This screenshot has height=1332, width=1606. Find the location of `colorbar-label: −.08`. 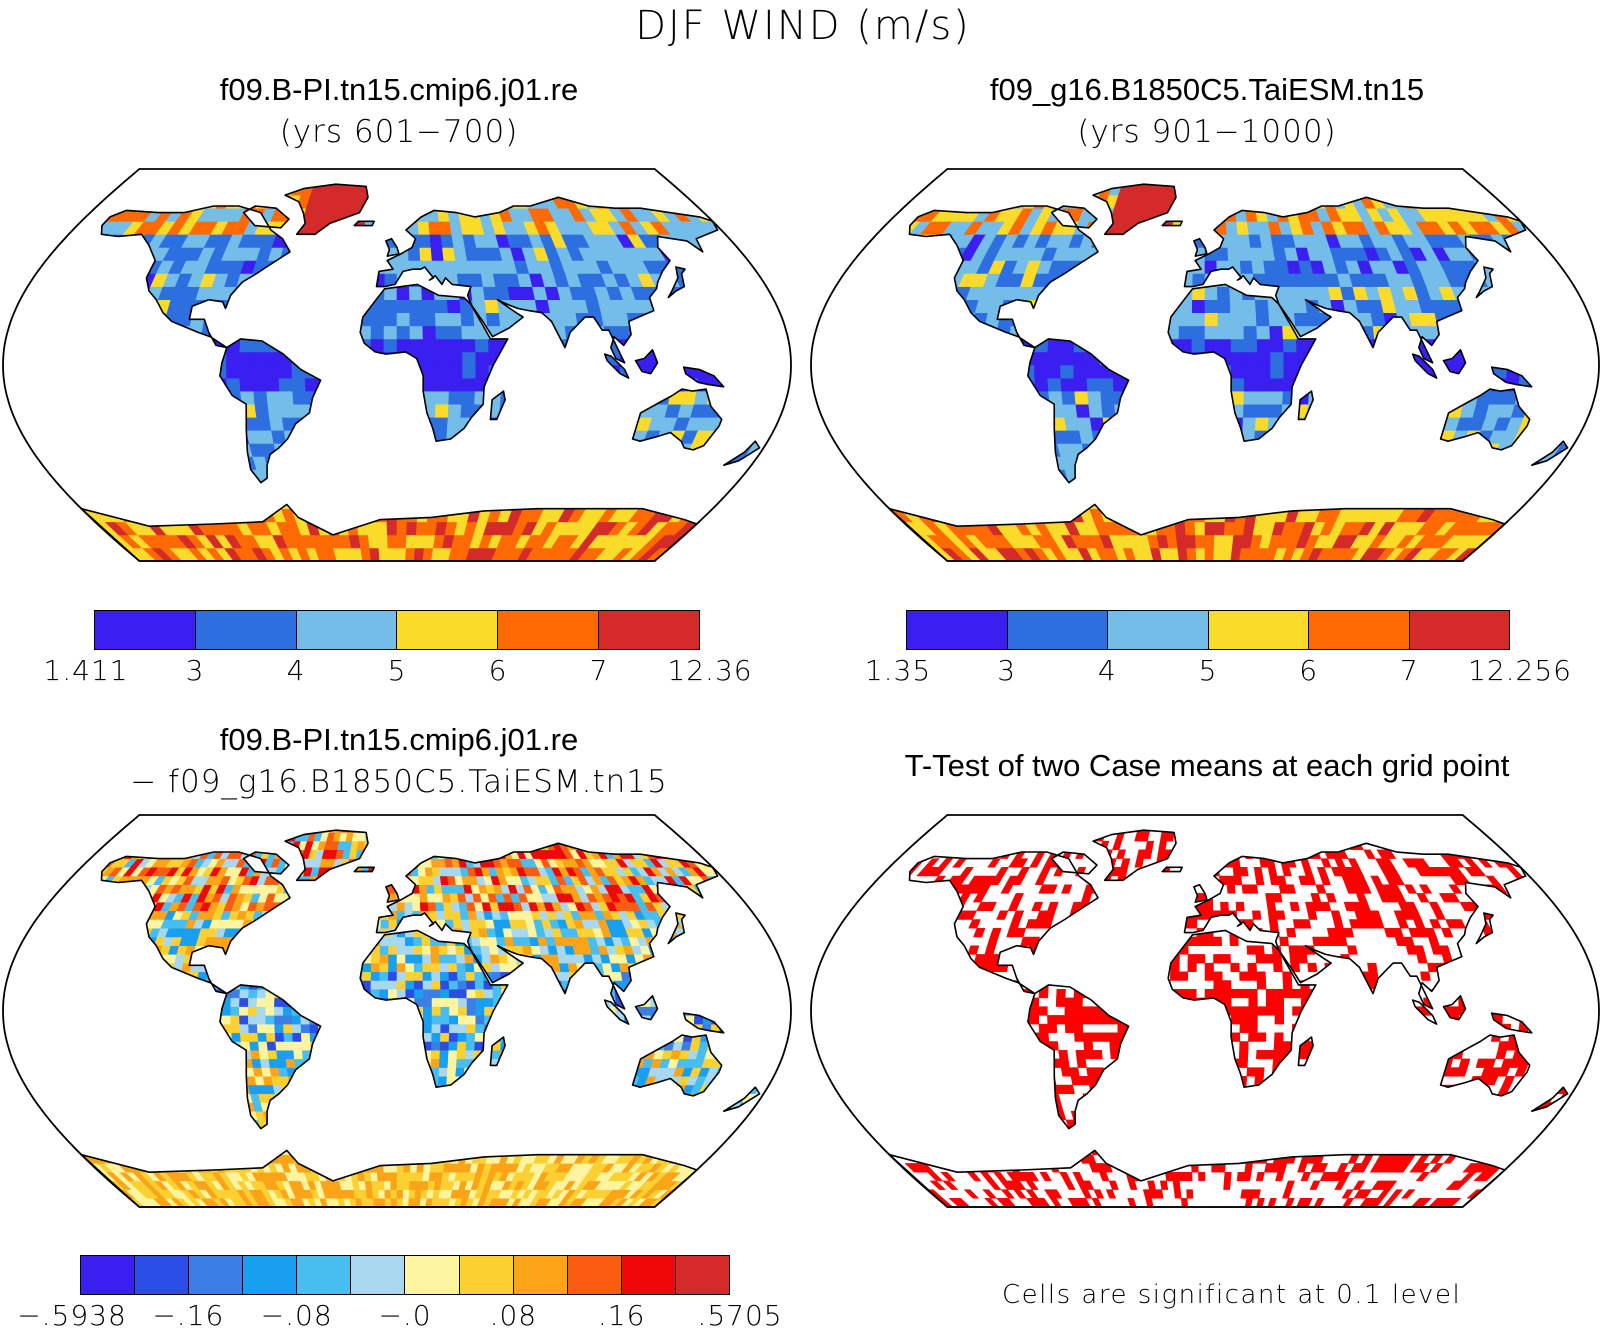

colorbar-label: −.08 is located at coordinates (296, 1315).